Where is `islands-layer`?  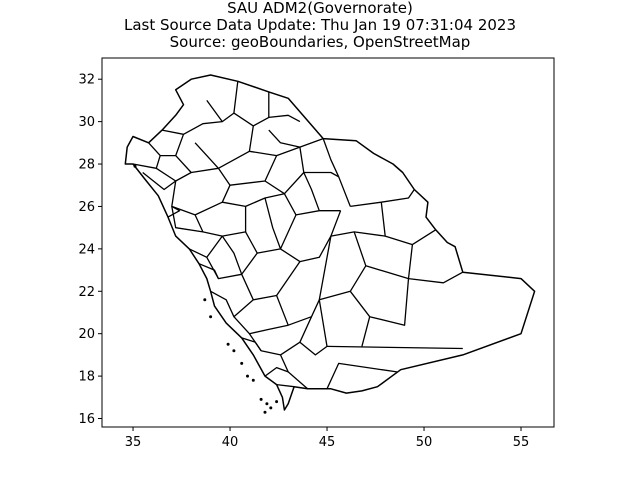
islands-layer is located at coordinates (206, 289).